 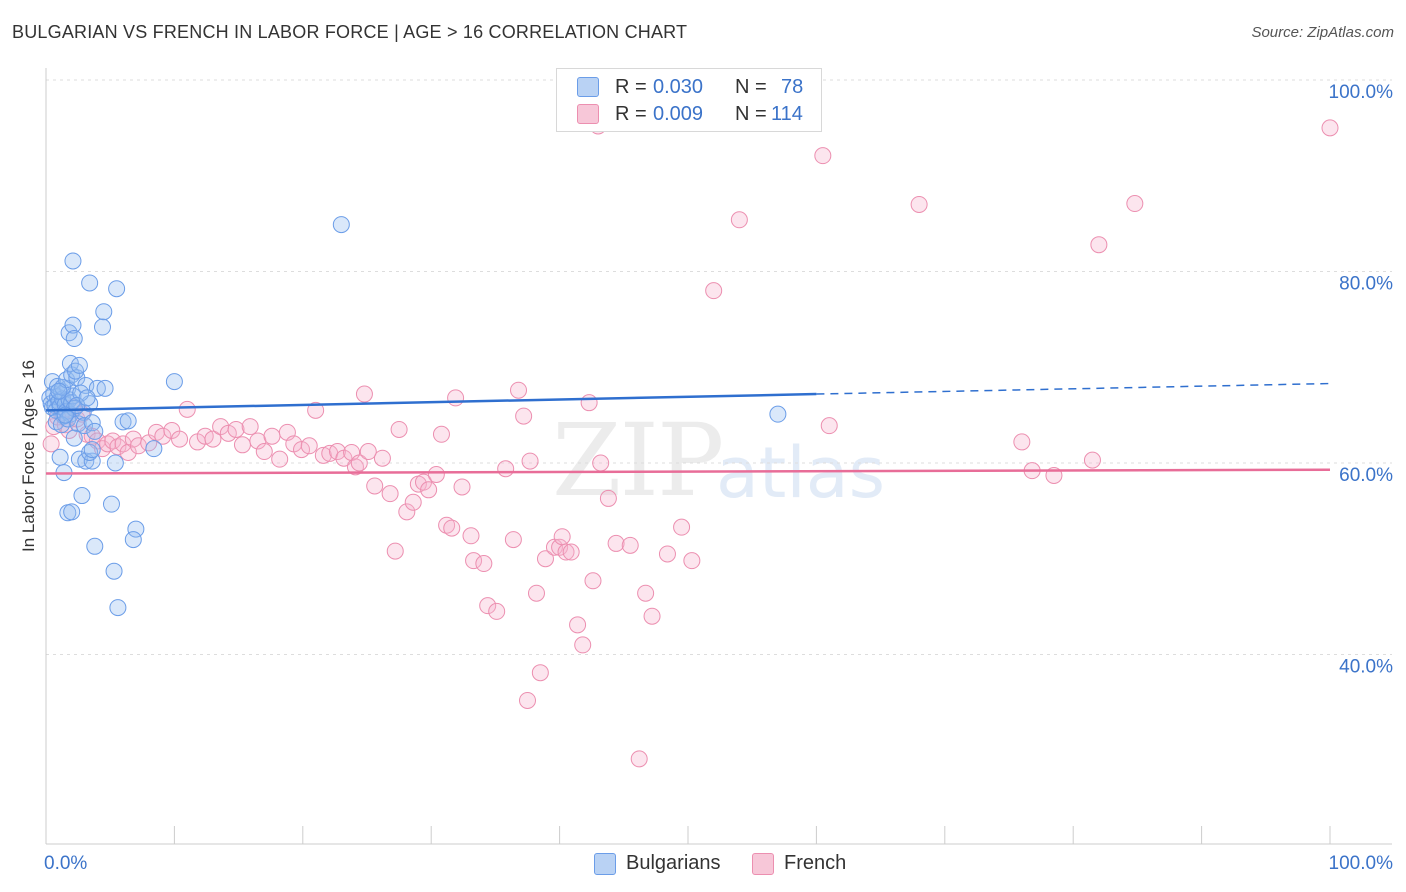 What do you see at coordinates (638, 460) in the screenshot?
I see `watermark-zip: ZIP` at bounding box center [638, 460].